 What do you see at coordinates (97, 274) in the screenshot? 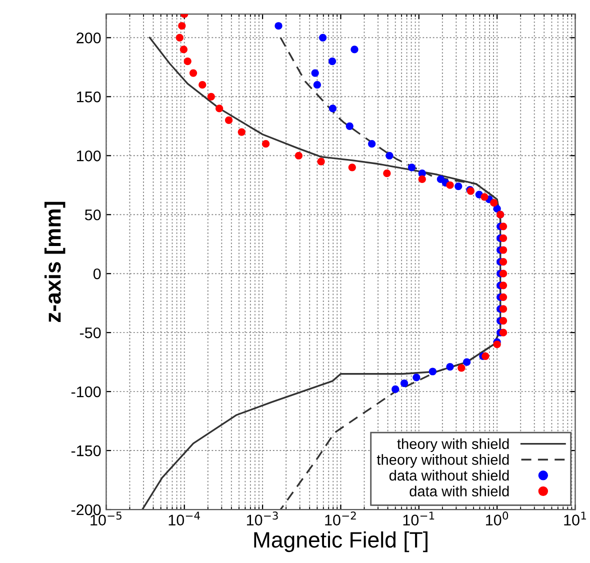
I see `y-tick-label: 0` at bounding box center [97, 274].